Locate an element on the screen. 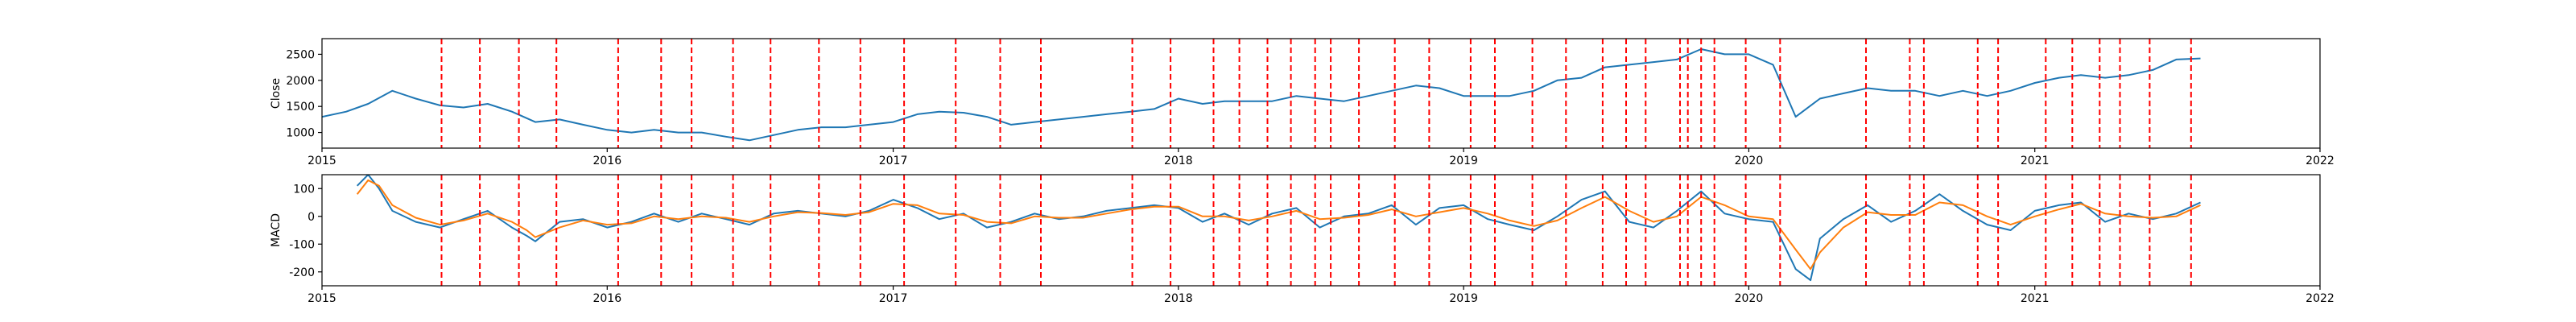 The image size is (2576, 322). y-tick-label: 2000 is located at coordinates (300, 81).